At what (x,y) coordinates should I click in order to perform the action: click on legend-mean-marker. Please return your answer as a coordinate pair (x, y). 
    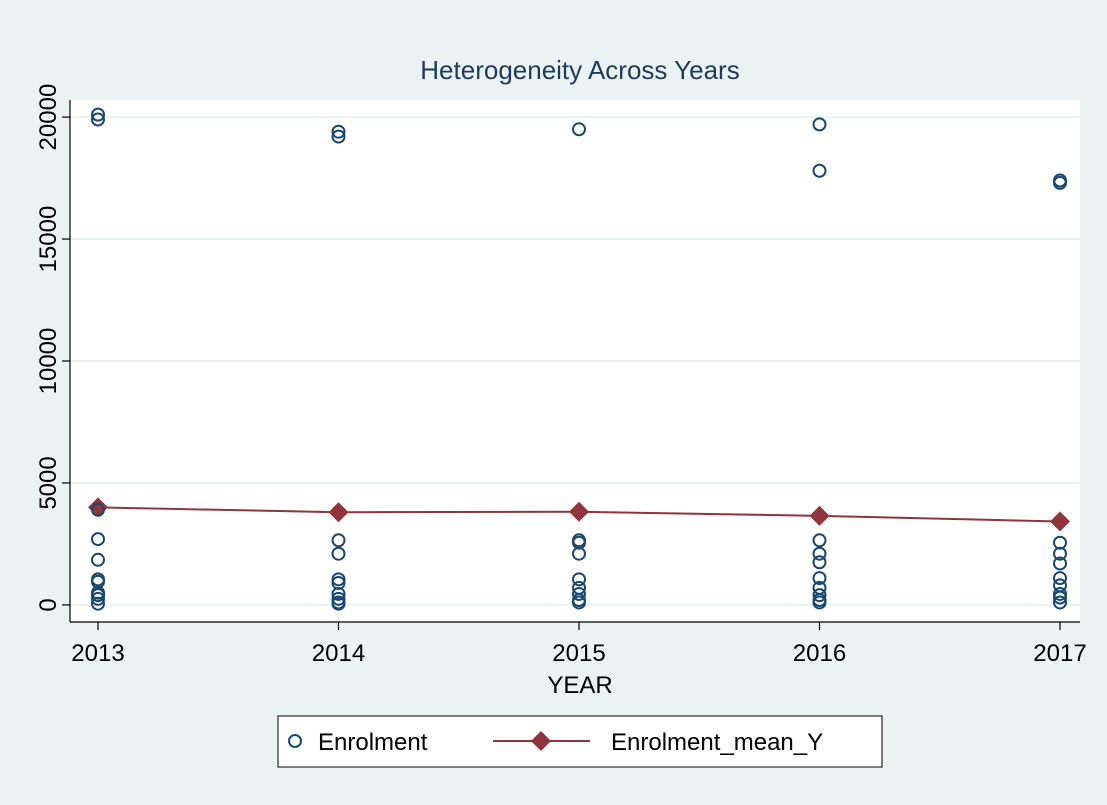
    Looking at the image, I should click on (541, 741).